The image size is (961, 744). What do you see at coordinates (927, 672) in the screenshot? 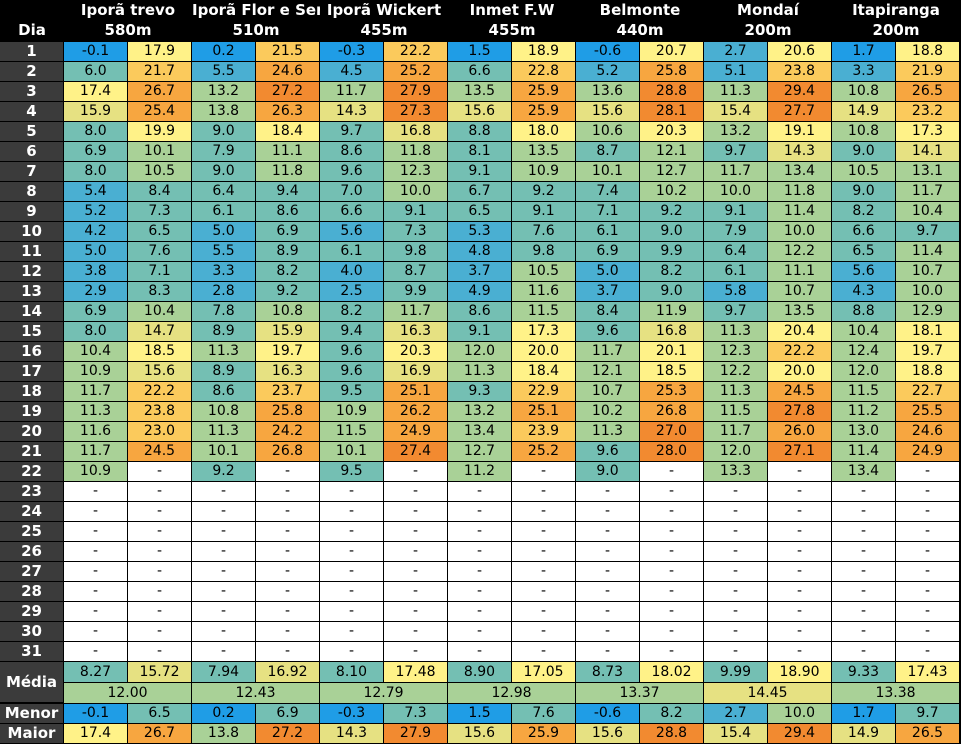
I see `avg-max-cell: 17.43` at bounding box center [927, 672].